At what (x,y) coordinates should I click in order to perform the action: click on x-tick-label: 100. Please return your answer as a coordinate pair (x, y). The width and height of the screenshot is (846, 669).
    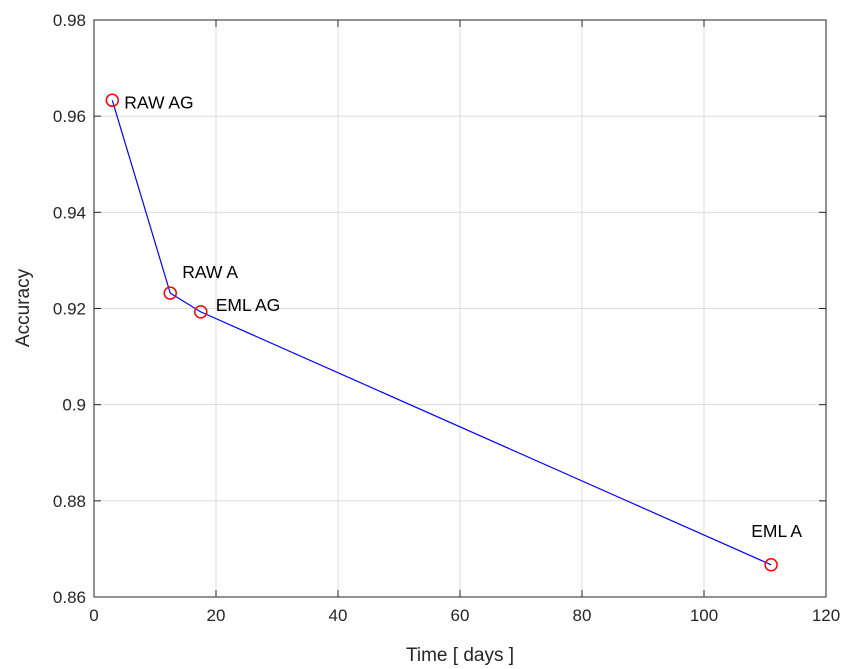
    Looking at the image, I should click on (704, 615).